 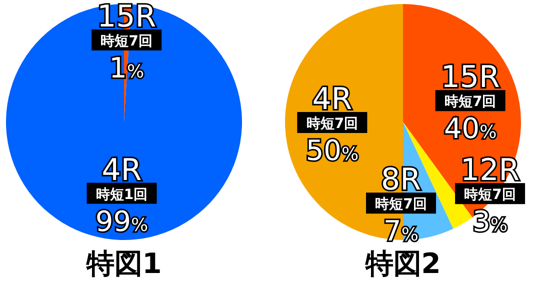 I want to click on text: 特図2, so click(x=403, y=264).